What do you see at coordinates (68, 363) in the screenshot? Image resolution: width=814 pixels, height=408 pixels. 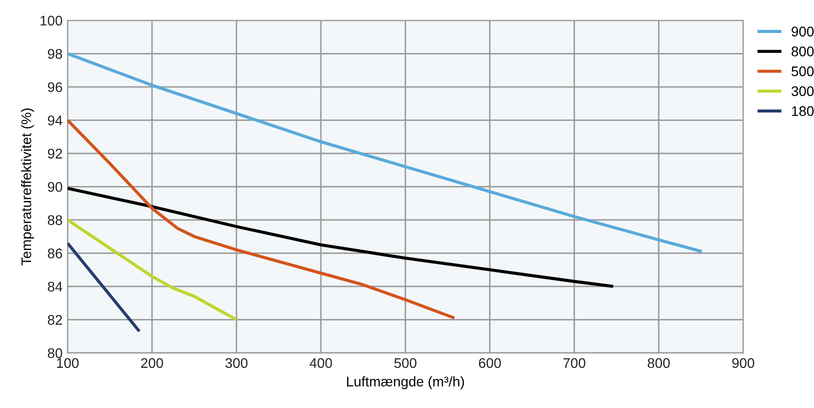 I see `x-tick-label: 100` at bounding box center [68, 363].